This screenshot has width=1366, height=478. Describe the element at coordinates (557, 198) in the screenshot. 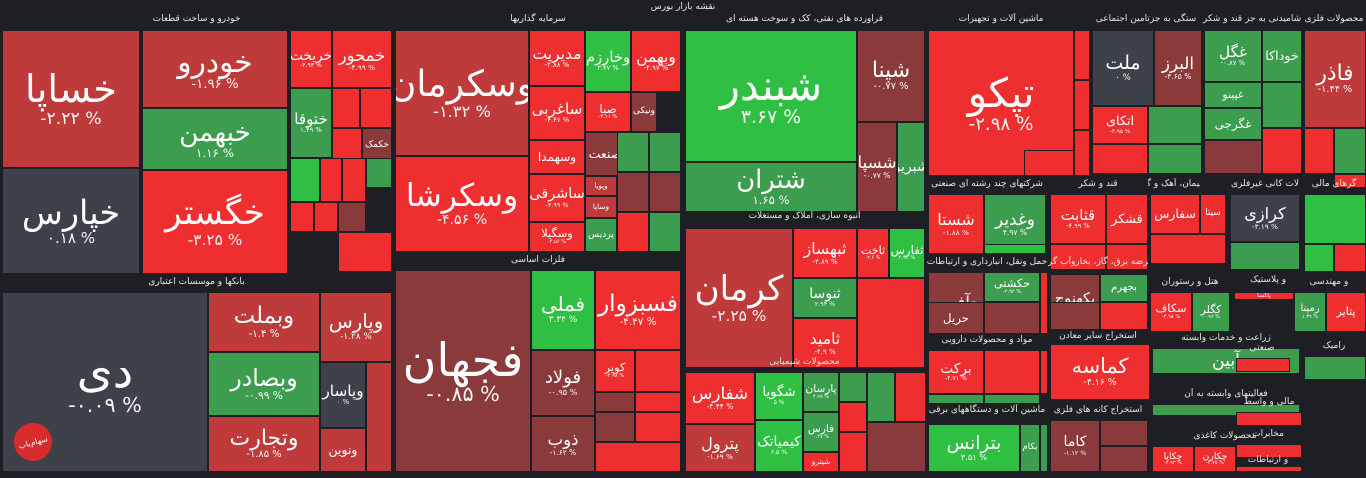

I see `stock-tile: ساشرقی -۴.۹۹ %` at that location.